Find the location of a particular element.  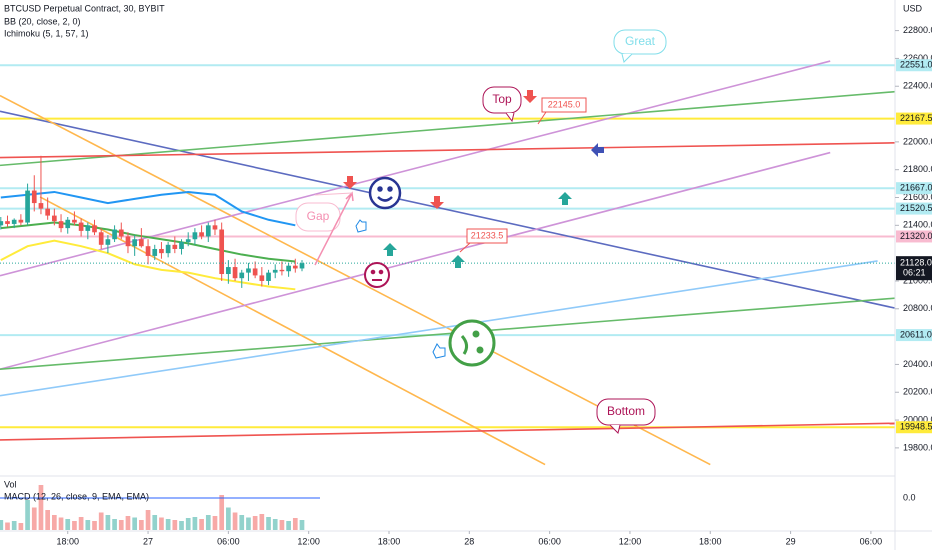

macd-tick-label: 0.0 is located at coordinates (909, 497).